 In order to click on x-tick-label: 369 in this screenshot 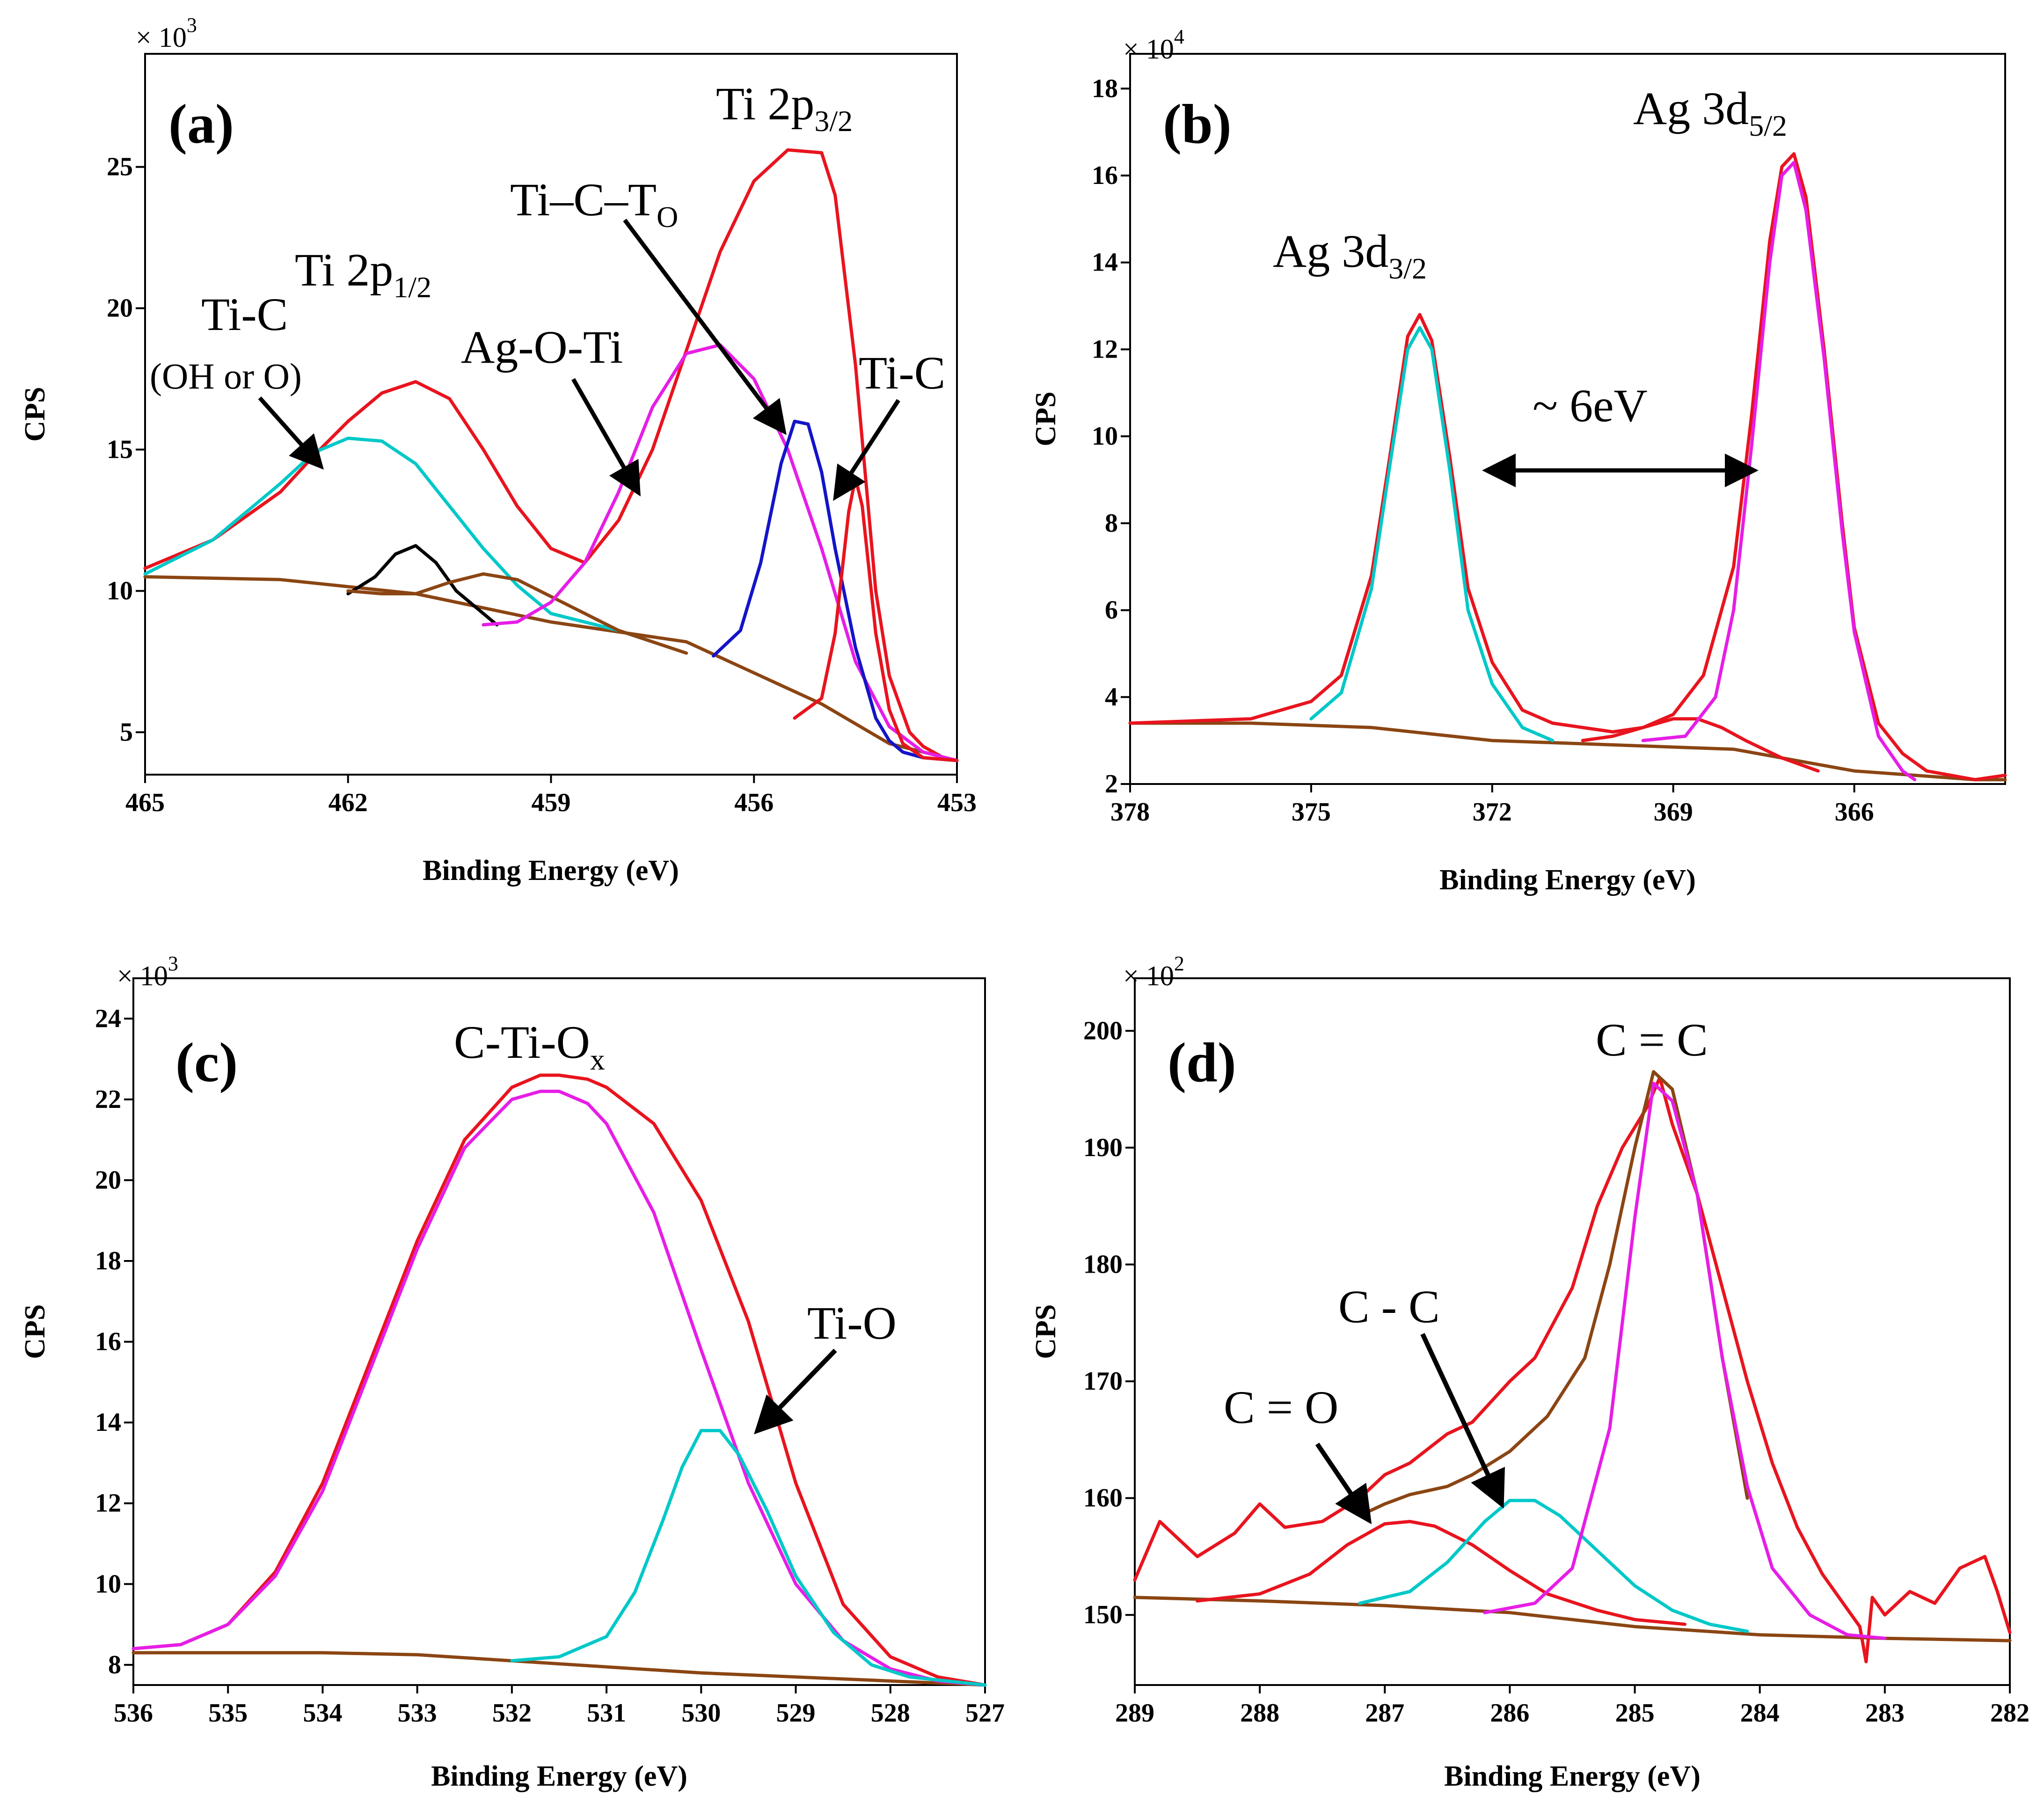, I will do `click(1673, 812)`.